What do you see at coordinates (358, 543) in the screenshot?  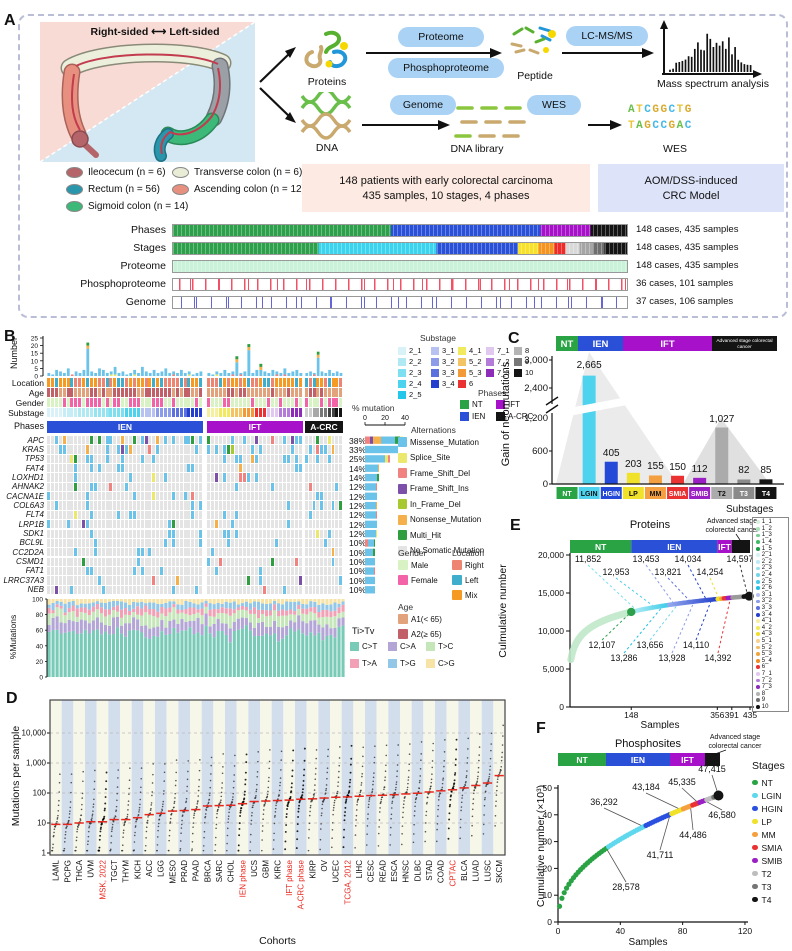 I see `gene-pct: 10%` at bounding box center [358, 543].